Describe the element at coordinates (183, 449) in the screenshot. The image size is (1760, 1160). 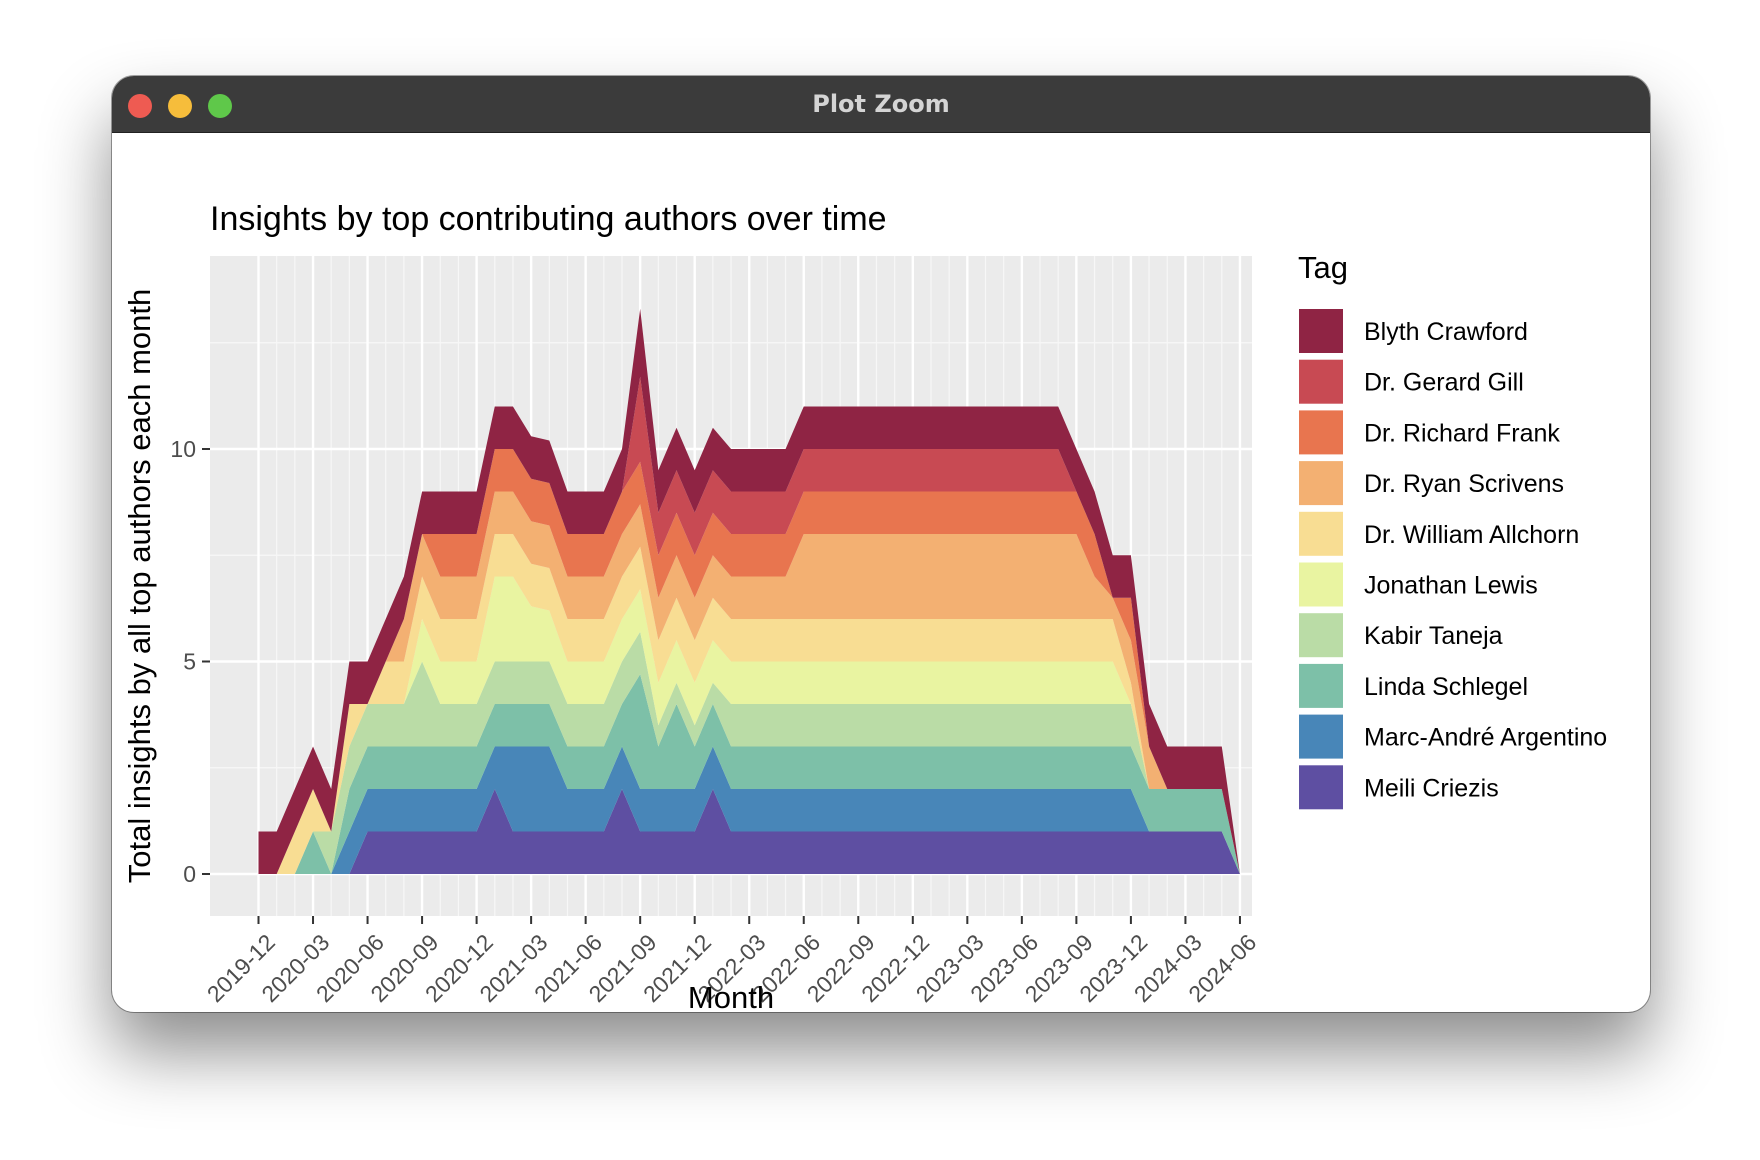
I see `y-tick-label: 10` at that location.